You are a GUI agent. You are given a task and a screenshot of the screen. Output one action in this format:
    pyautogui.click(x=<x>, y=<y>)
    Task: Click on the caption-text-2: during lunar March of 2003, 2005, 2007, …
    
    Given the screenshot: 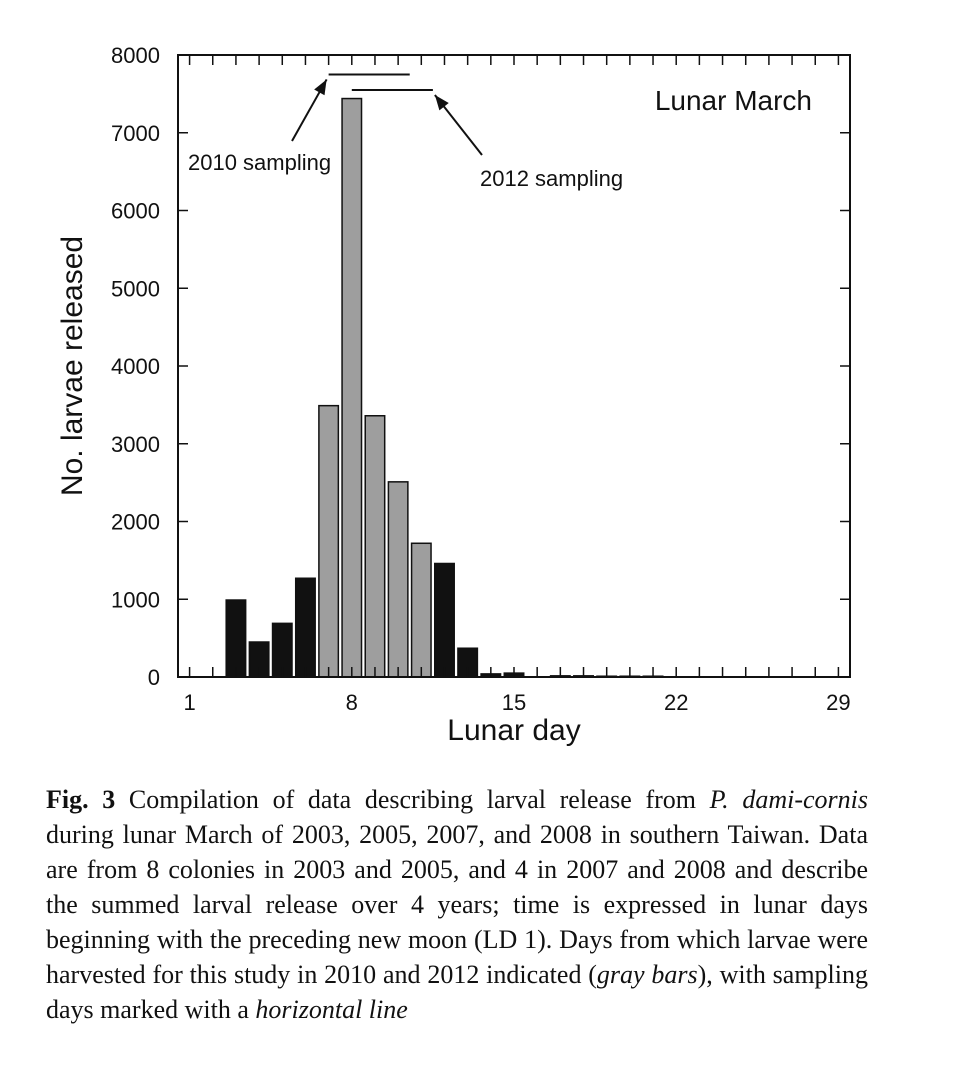 What is the action you would take?
    pyautogui.click(x=457, y=904)
    